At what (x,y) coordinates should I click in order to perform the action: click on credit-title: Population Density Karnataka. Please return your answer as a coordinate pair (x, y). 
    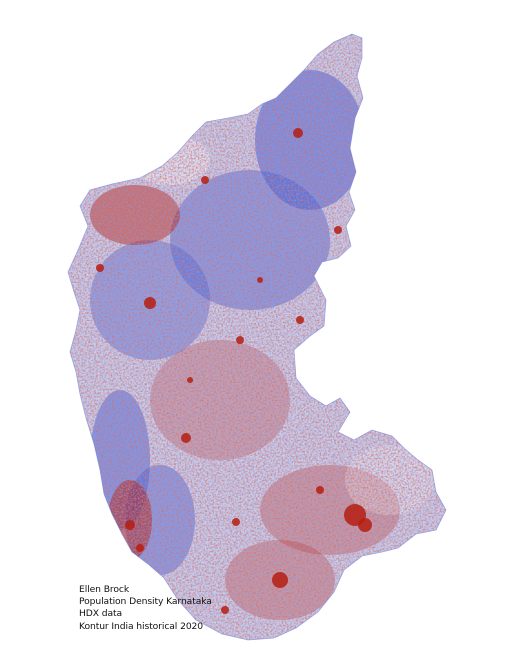
    Looking at the image, I should click on (145, 602).